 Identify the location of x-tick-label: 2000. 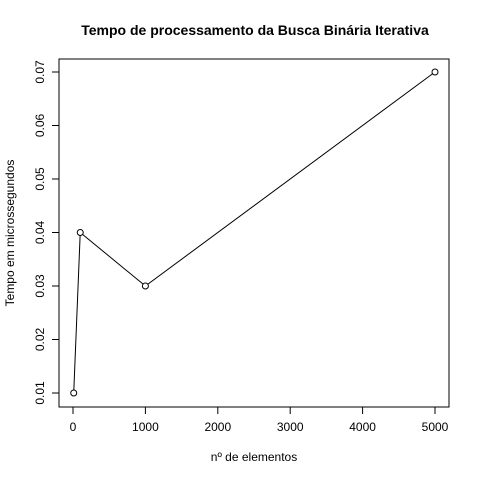
(217, 427).